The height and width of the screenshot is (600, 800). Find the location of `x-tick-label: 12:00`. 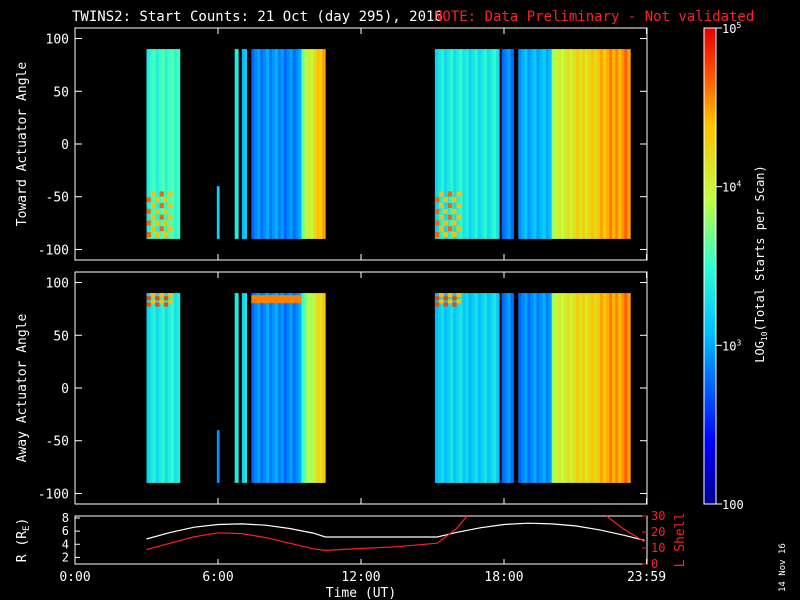

x-tick-label: 12:00 is located at coordinates (360, 577).